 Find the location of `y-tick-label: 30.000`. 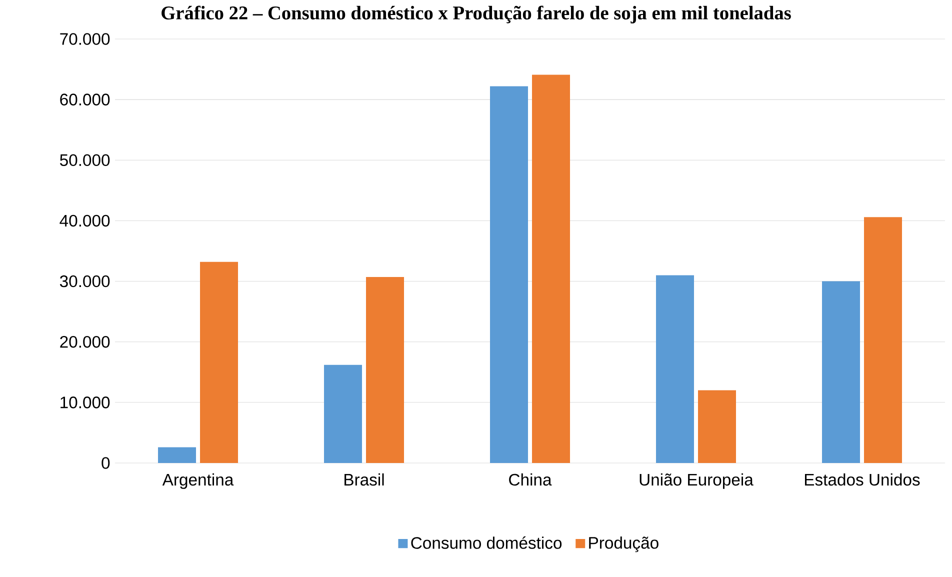

y-tick-label: 30.000 is located at coordinates (85, 281).